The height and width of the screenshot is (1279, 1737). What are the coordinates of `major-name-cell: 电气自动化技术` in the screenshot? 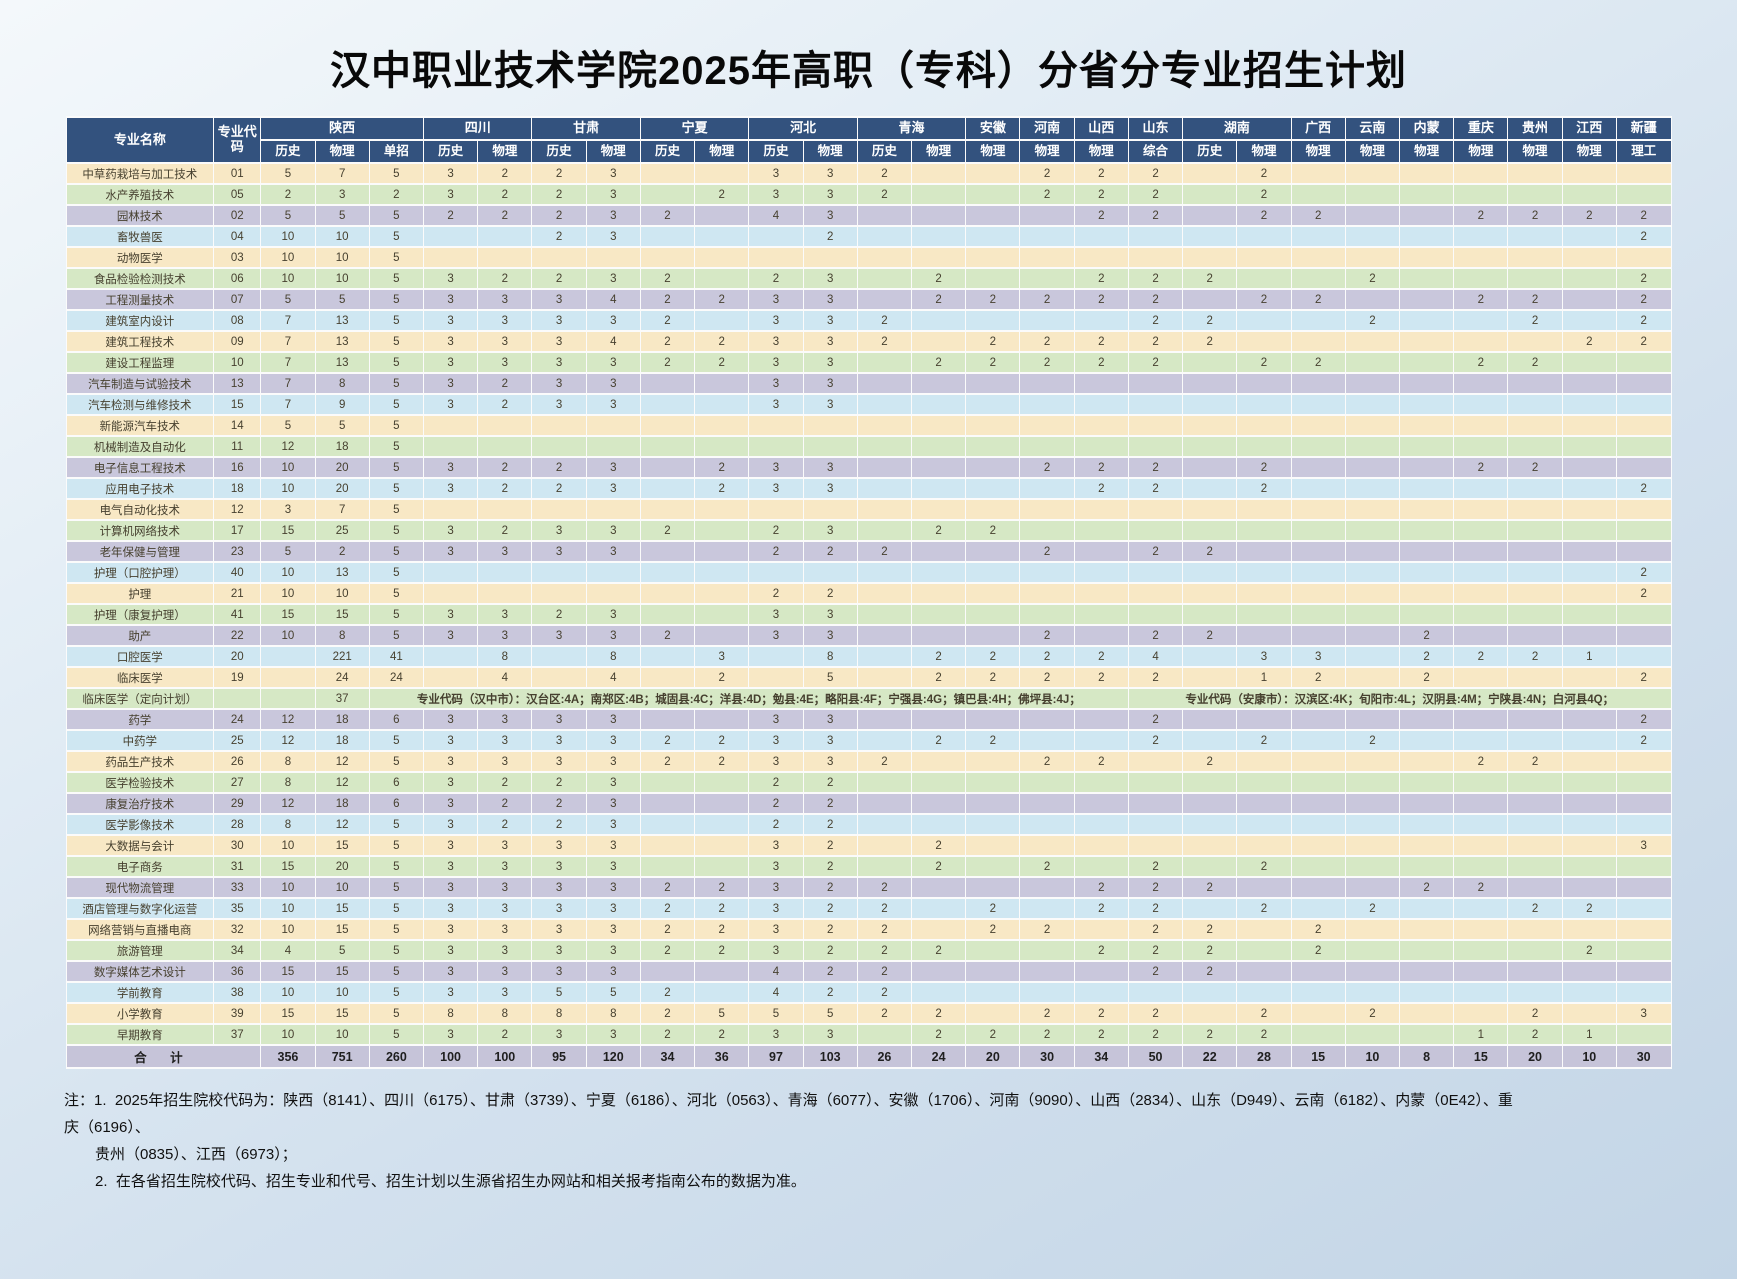 It's located at (140, 509).